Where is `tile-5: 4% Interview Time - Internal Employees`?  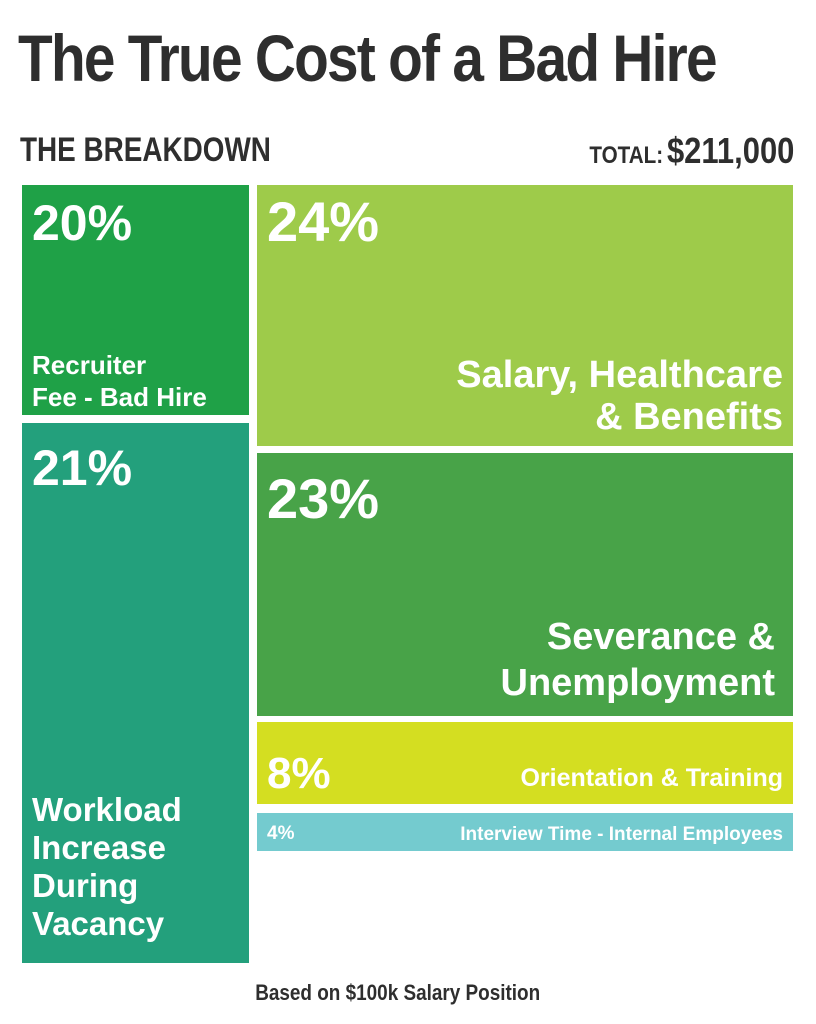 tile-5: 4% Interview Time - Internal Employees is located at coordinates (525, 832).